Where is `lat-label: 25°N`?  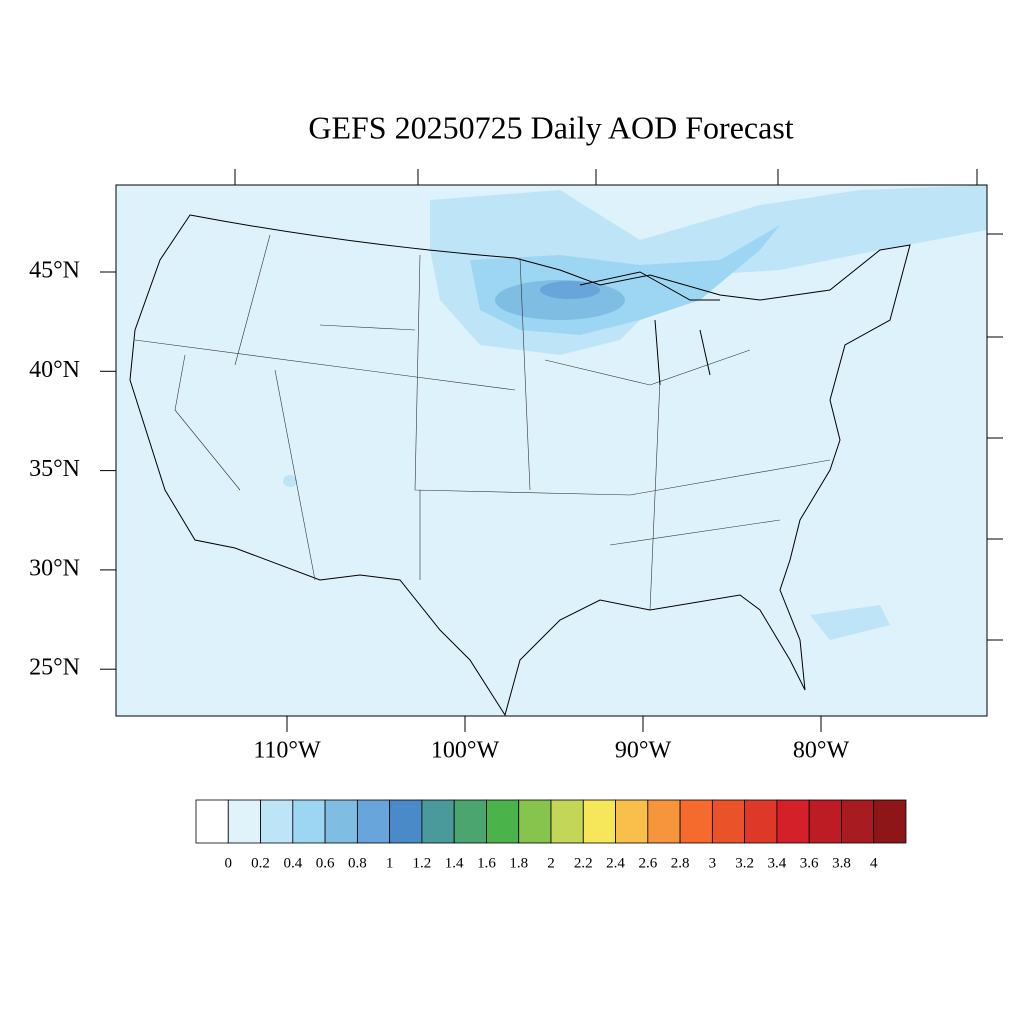
lat-label: 25°N is located at coordinates (54, 668).